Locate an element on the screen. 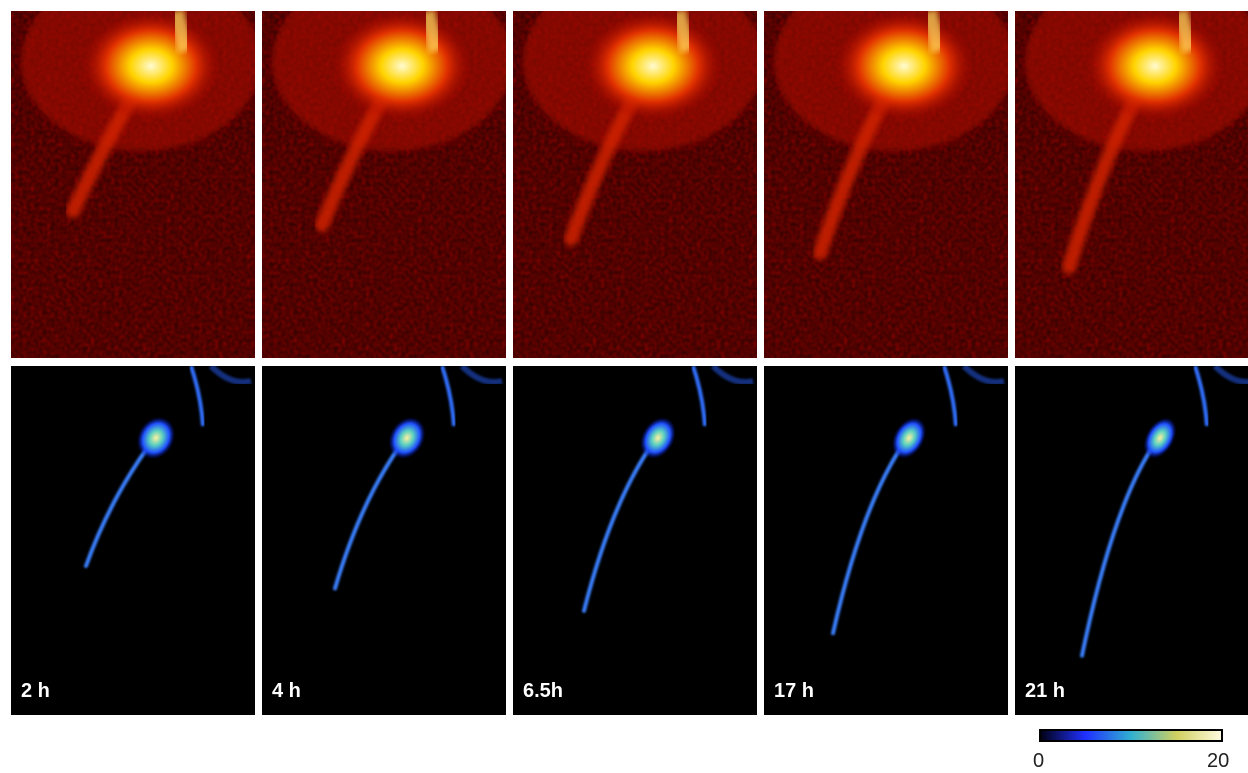 The image size is (1248, 773). colorbar-min: 0 is located at coordinates (1039, 761).